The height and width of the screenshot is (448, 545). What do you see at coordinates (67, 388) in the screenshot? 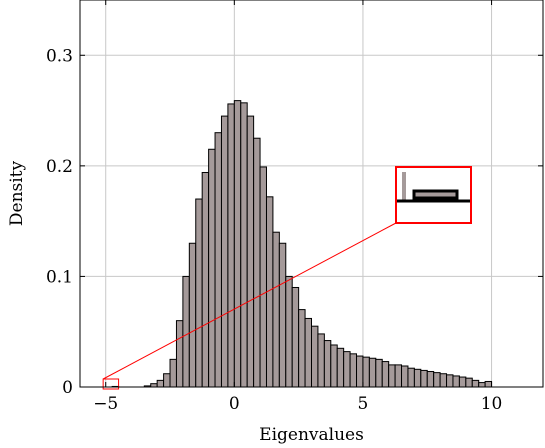
I see `y-tick-label: 0` at bounding box center [67, 388].